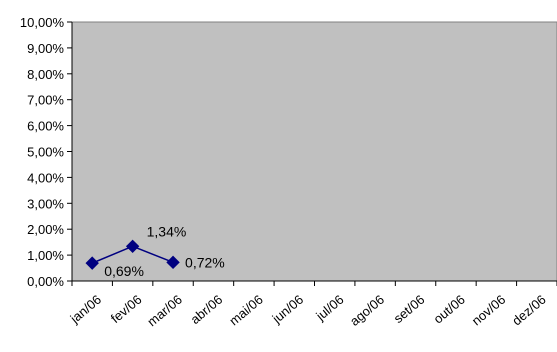 The image size is (557, 352). I want to click on x-tick-label: jun/06, so click(288, 309).